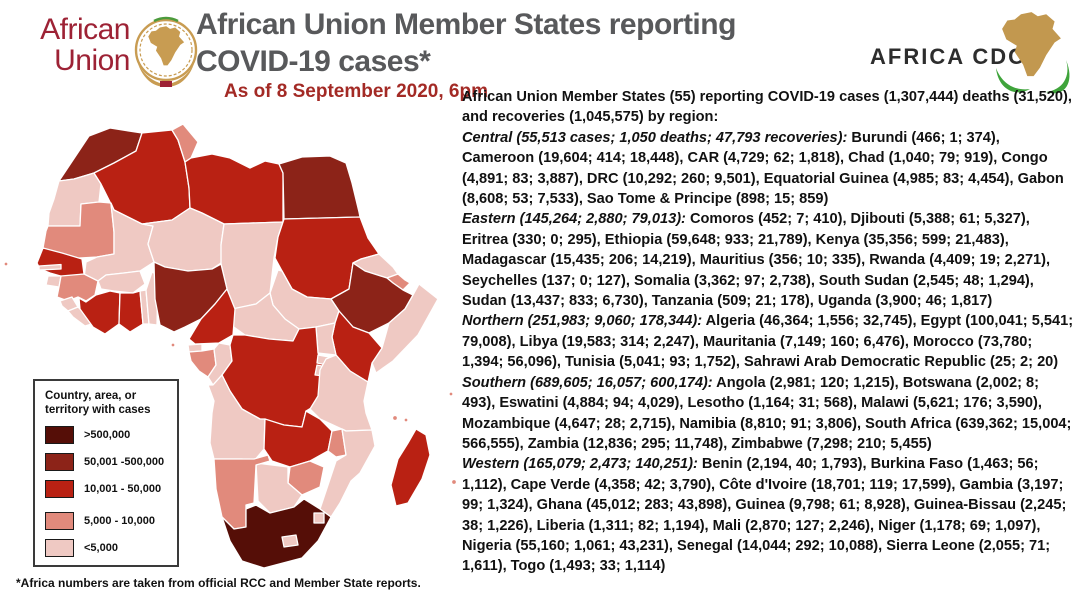 The image size is (1080, 608). I want to click on legend-label: <5,000, so click(101, 548).